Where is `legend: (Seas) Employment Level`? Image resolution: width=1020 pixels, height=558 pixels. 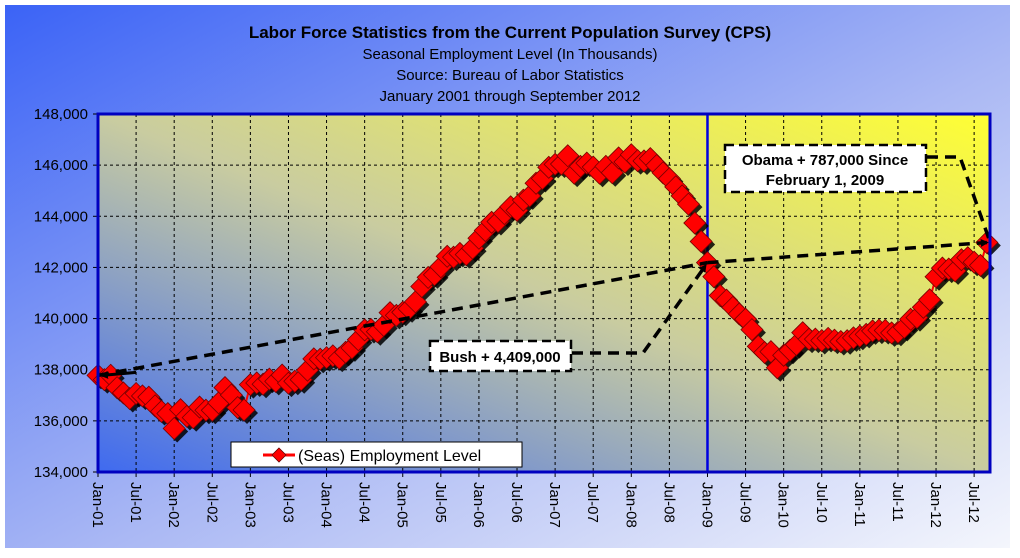
legend: (Seas) Employment Level is located at coordinates (376, 454).